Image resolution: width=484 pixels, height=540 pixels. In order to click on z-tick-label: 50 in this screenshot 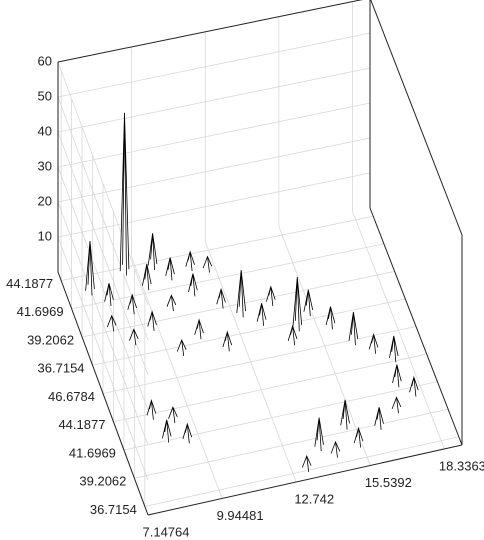, I will do `click(45, 95)`.